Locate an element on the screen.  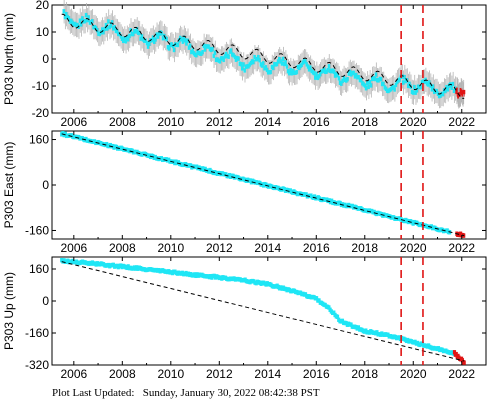
y-axis-label: P303 Up (mm) is located at coordinates (9, 311).